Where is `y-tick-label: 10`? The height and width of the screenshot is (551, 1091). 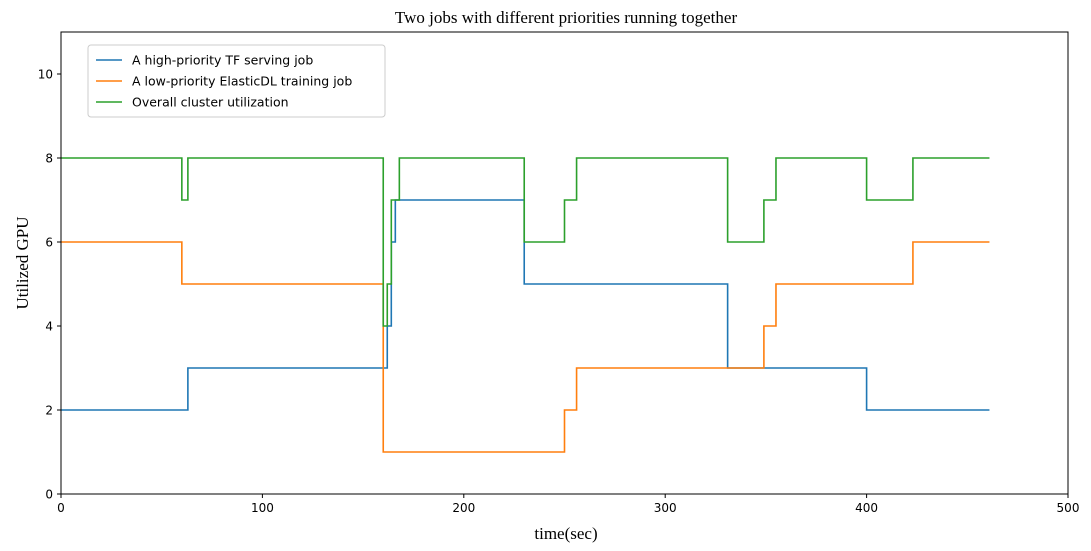 y-tick-label: 10 is located at coordinates (45, 75).